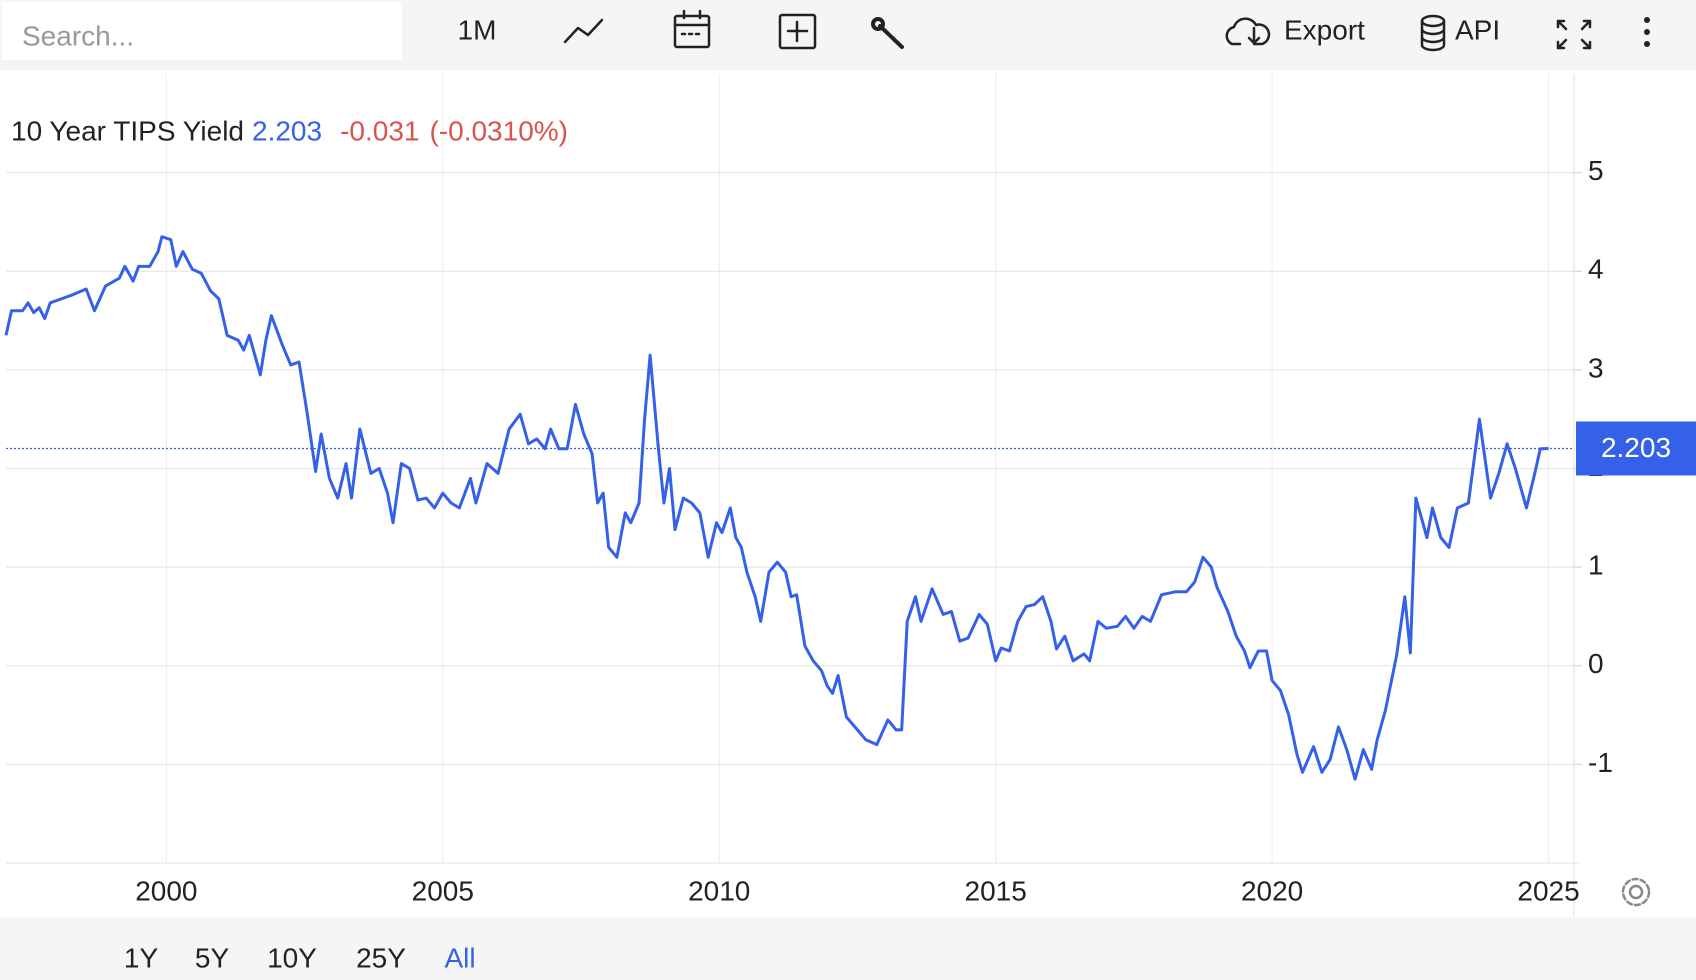  Describe the element at coordinates (1548, 890) in the screenshot. I see `x-tick-label: 2025` at that location.